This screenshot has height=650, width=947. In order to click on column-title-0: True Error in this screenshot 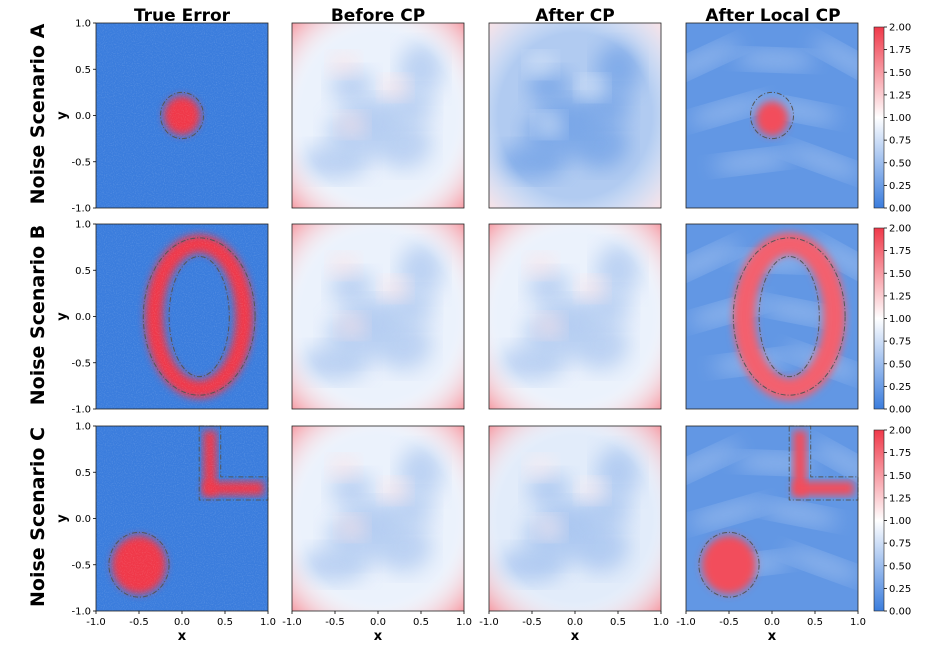, I will do `click(182, 16)`.